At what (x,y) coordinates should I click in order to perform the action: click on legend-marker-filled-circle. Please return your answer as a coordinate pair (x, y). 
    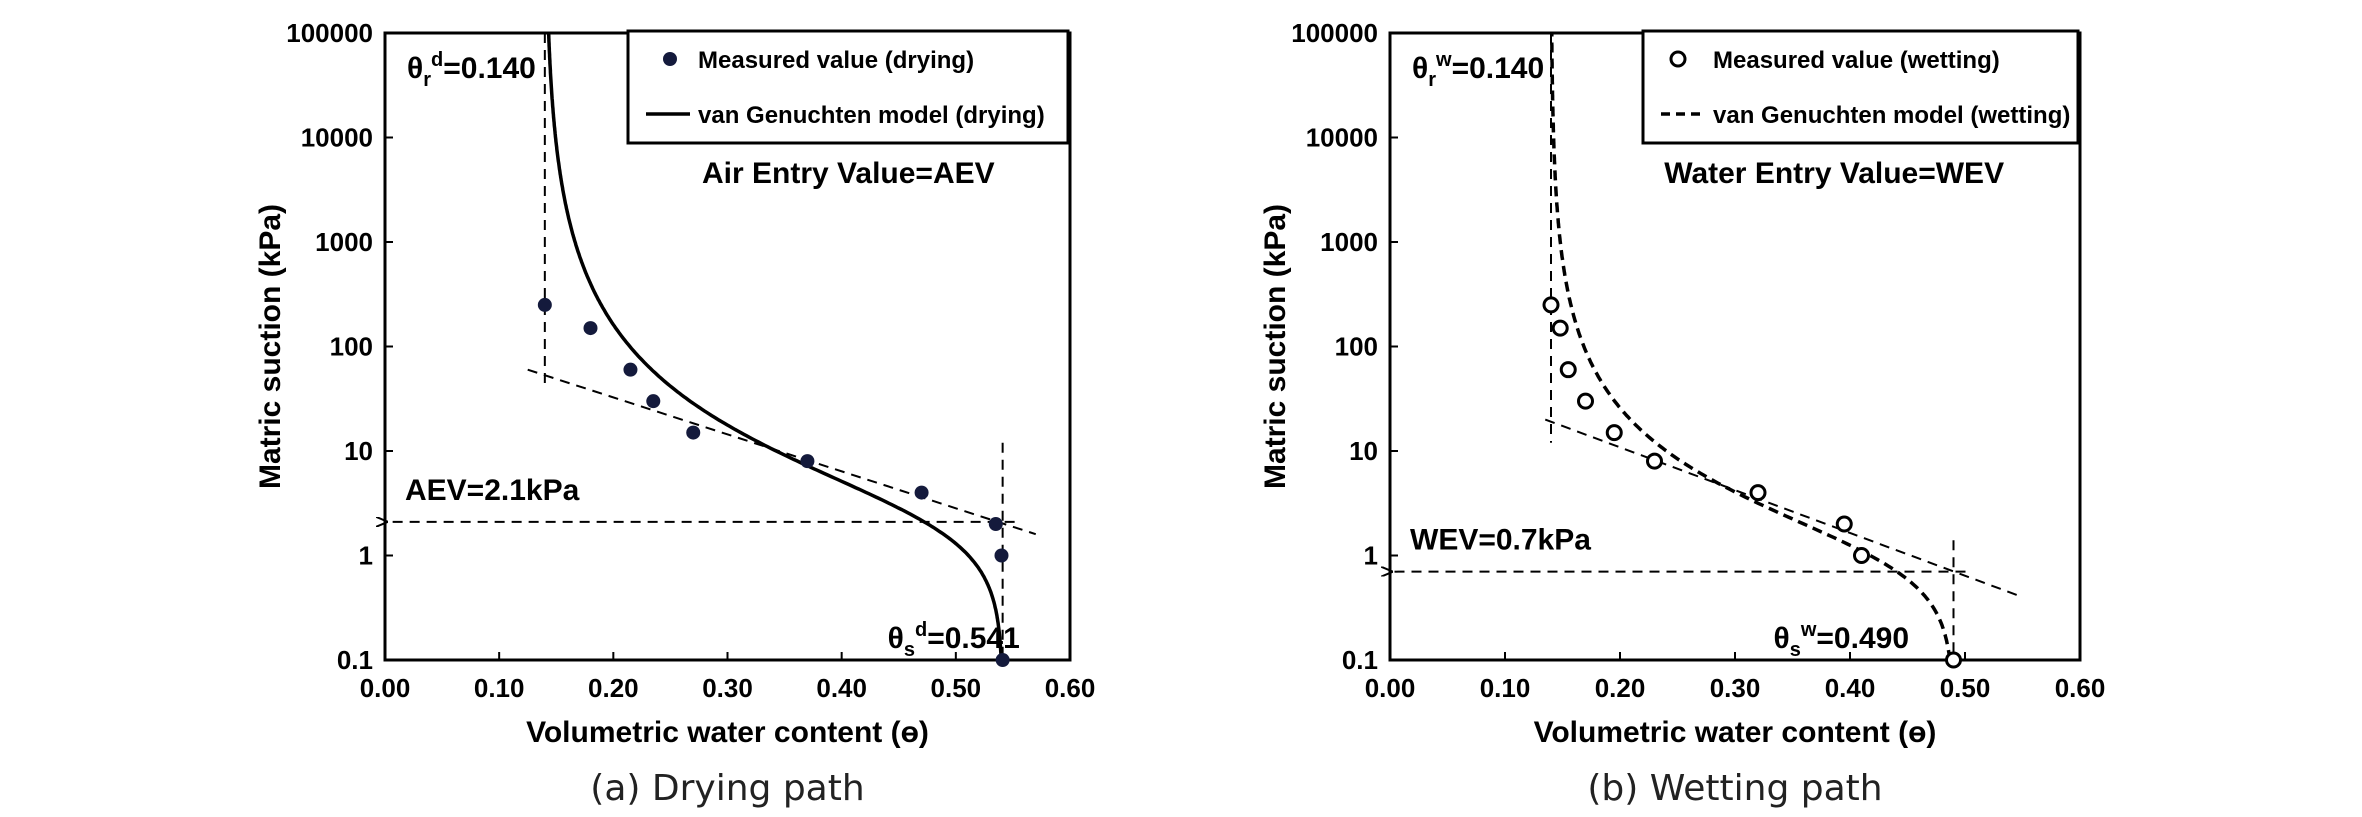
    Looking at the image, I should click on (670, 59).